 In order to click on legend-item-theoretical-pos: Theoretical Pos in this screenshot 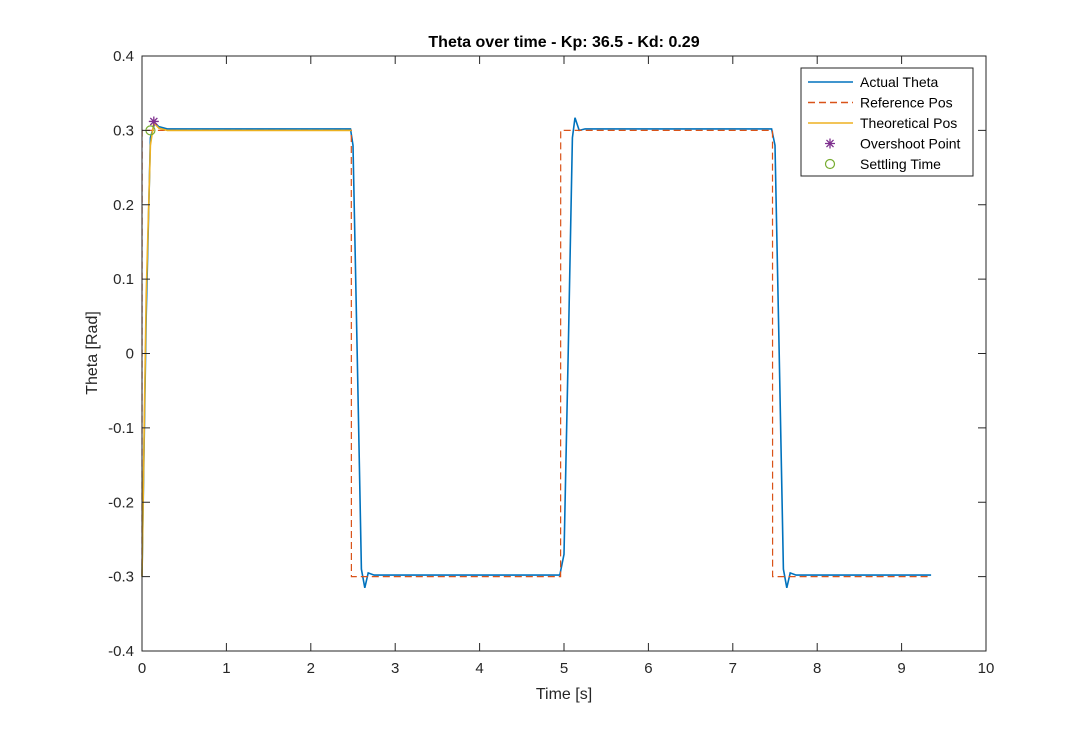, I will do `click(882, 123)`.